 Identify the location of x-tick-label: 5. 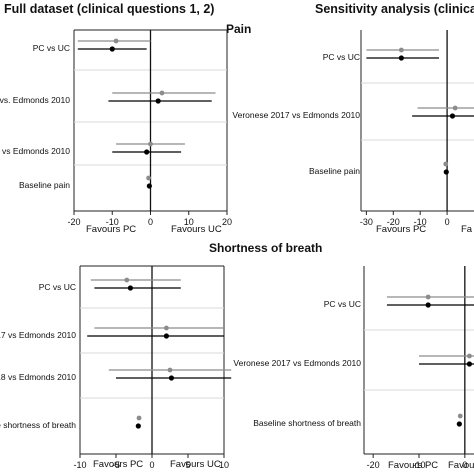
(187, 465).